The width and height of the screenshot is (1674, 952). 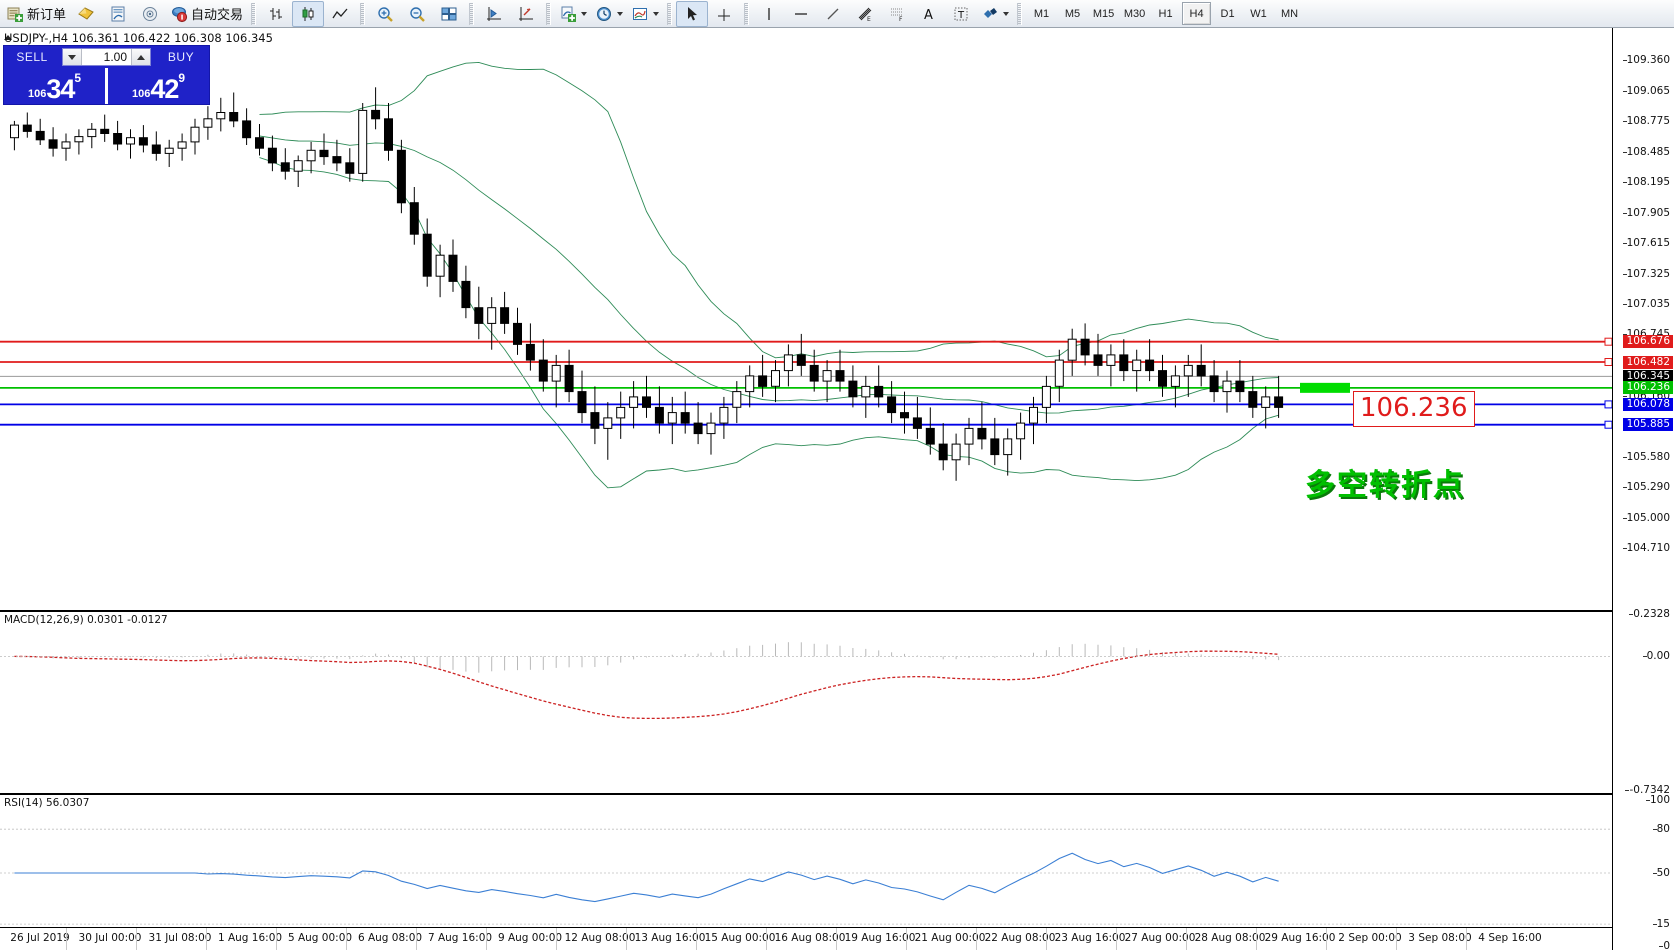 I want to click on price-tick: 108.775, so click(x=1646, y=121).